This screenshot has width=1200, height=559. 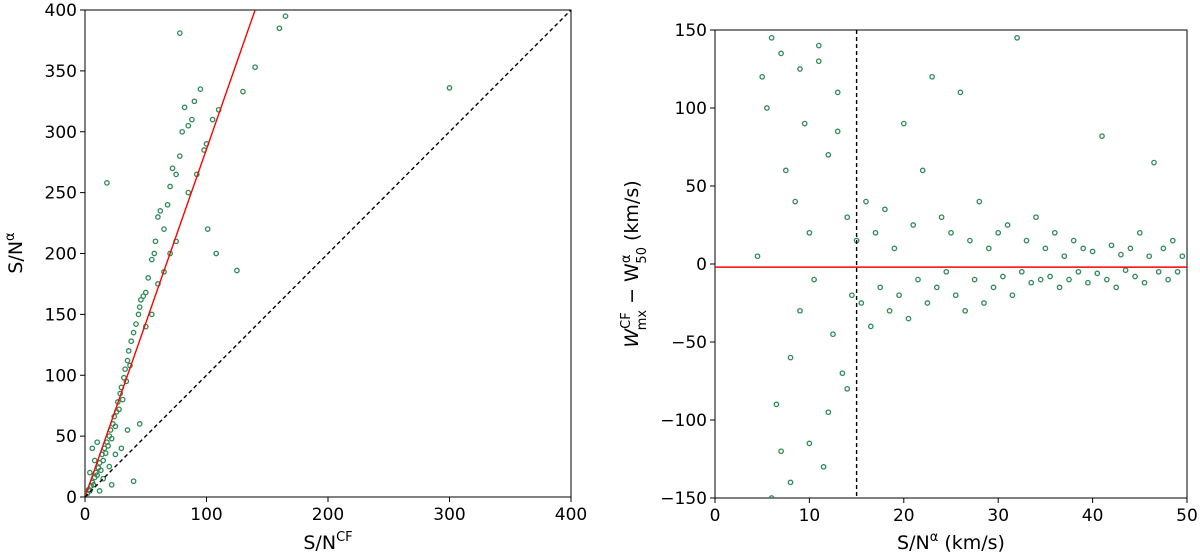 I want to click on left-y-tick-label: 50, so click(x=66, y=437).